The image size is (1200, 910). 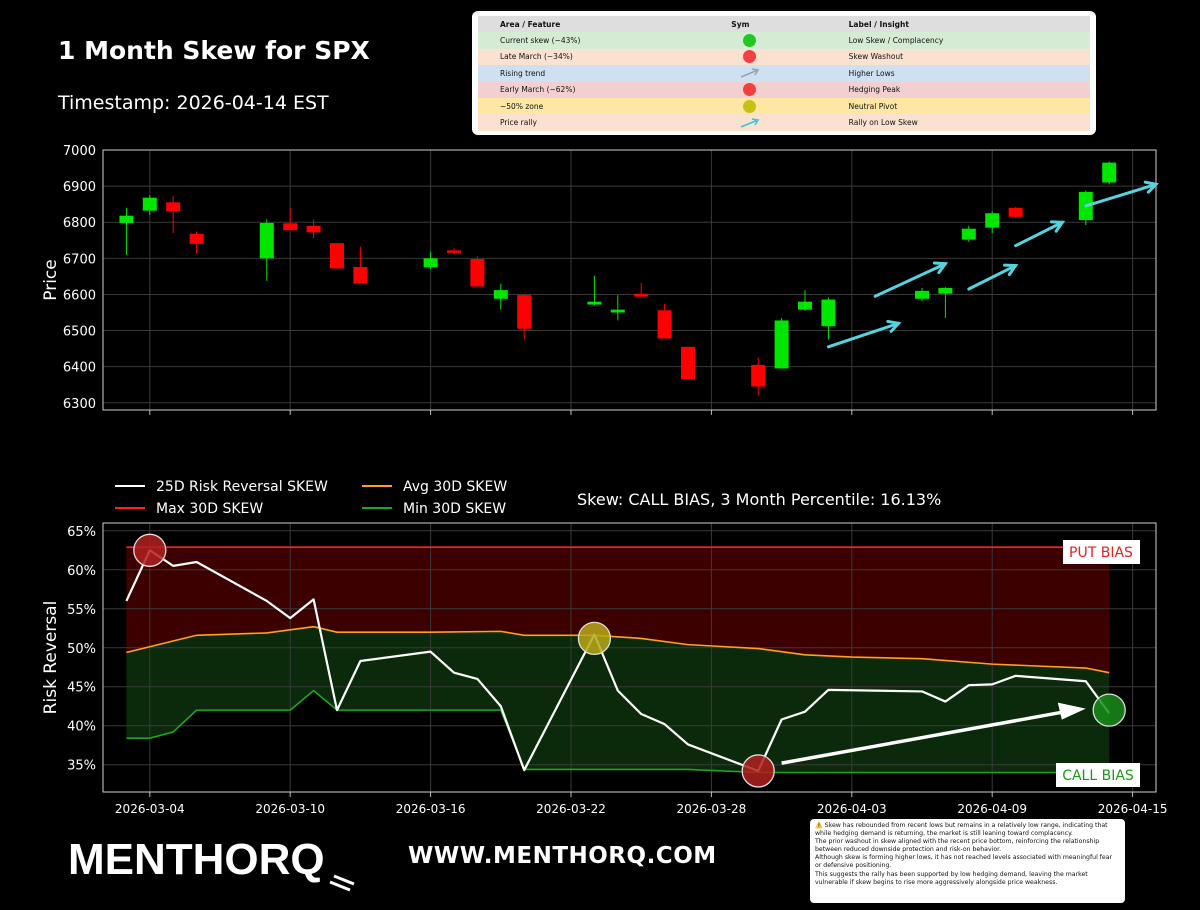 I want to click on legend-feature: Price rally, so click(x=518, y=123).